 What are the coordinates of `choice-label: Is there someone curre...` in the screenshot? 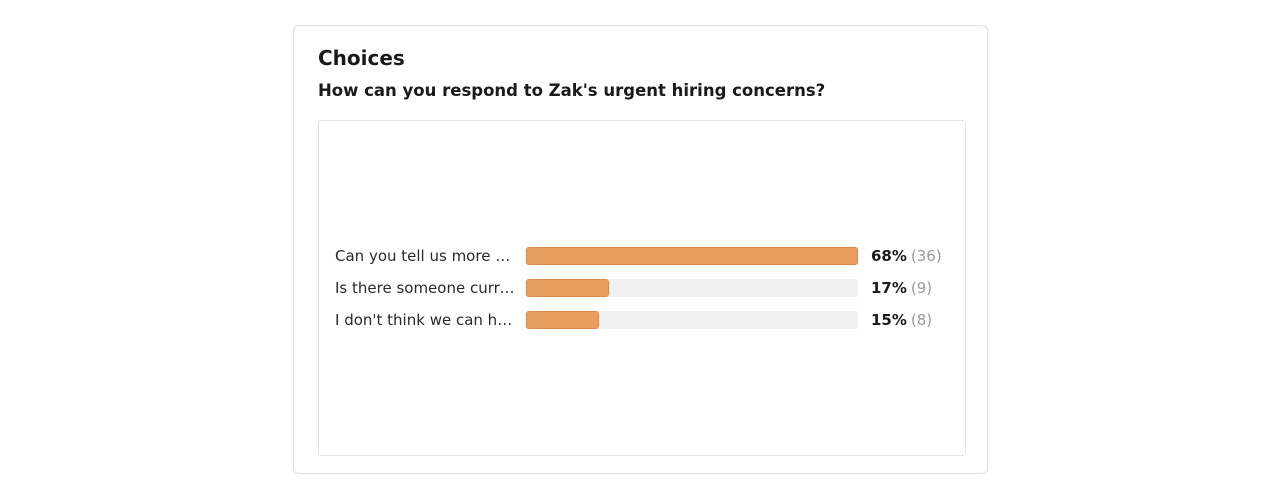 It's located at (425, 288).